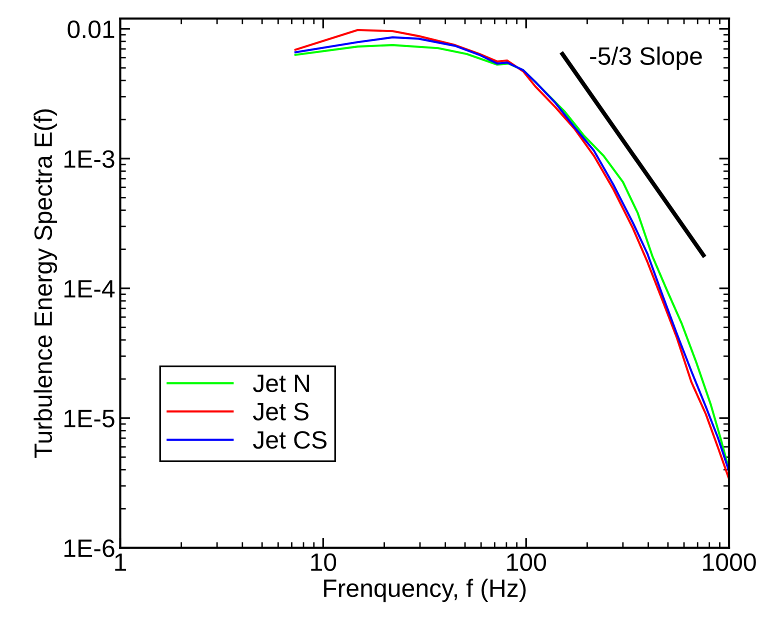  I want to click on x-tick-label: 10, so click(323, 562).